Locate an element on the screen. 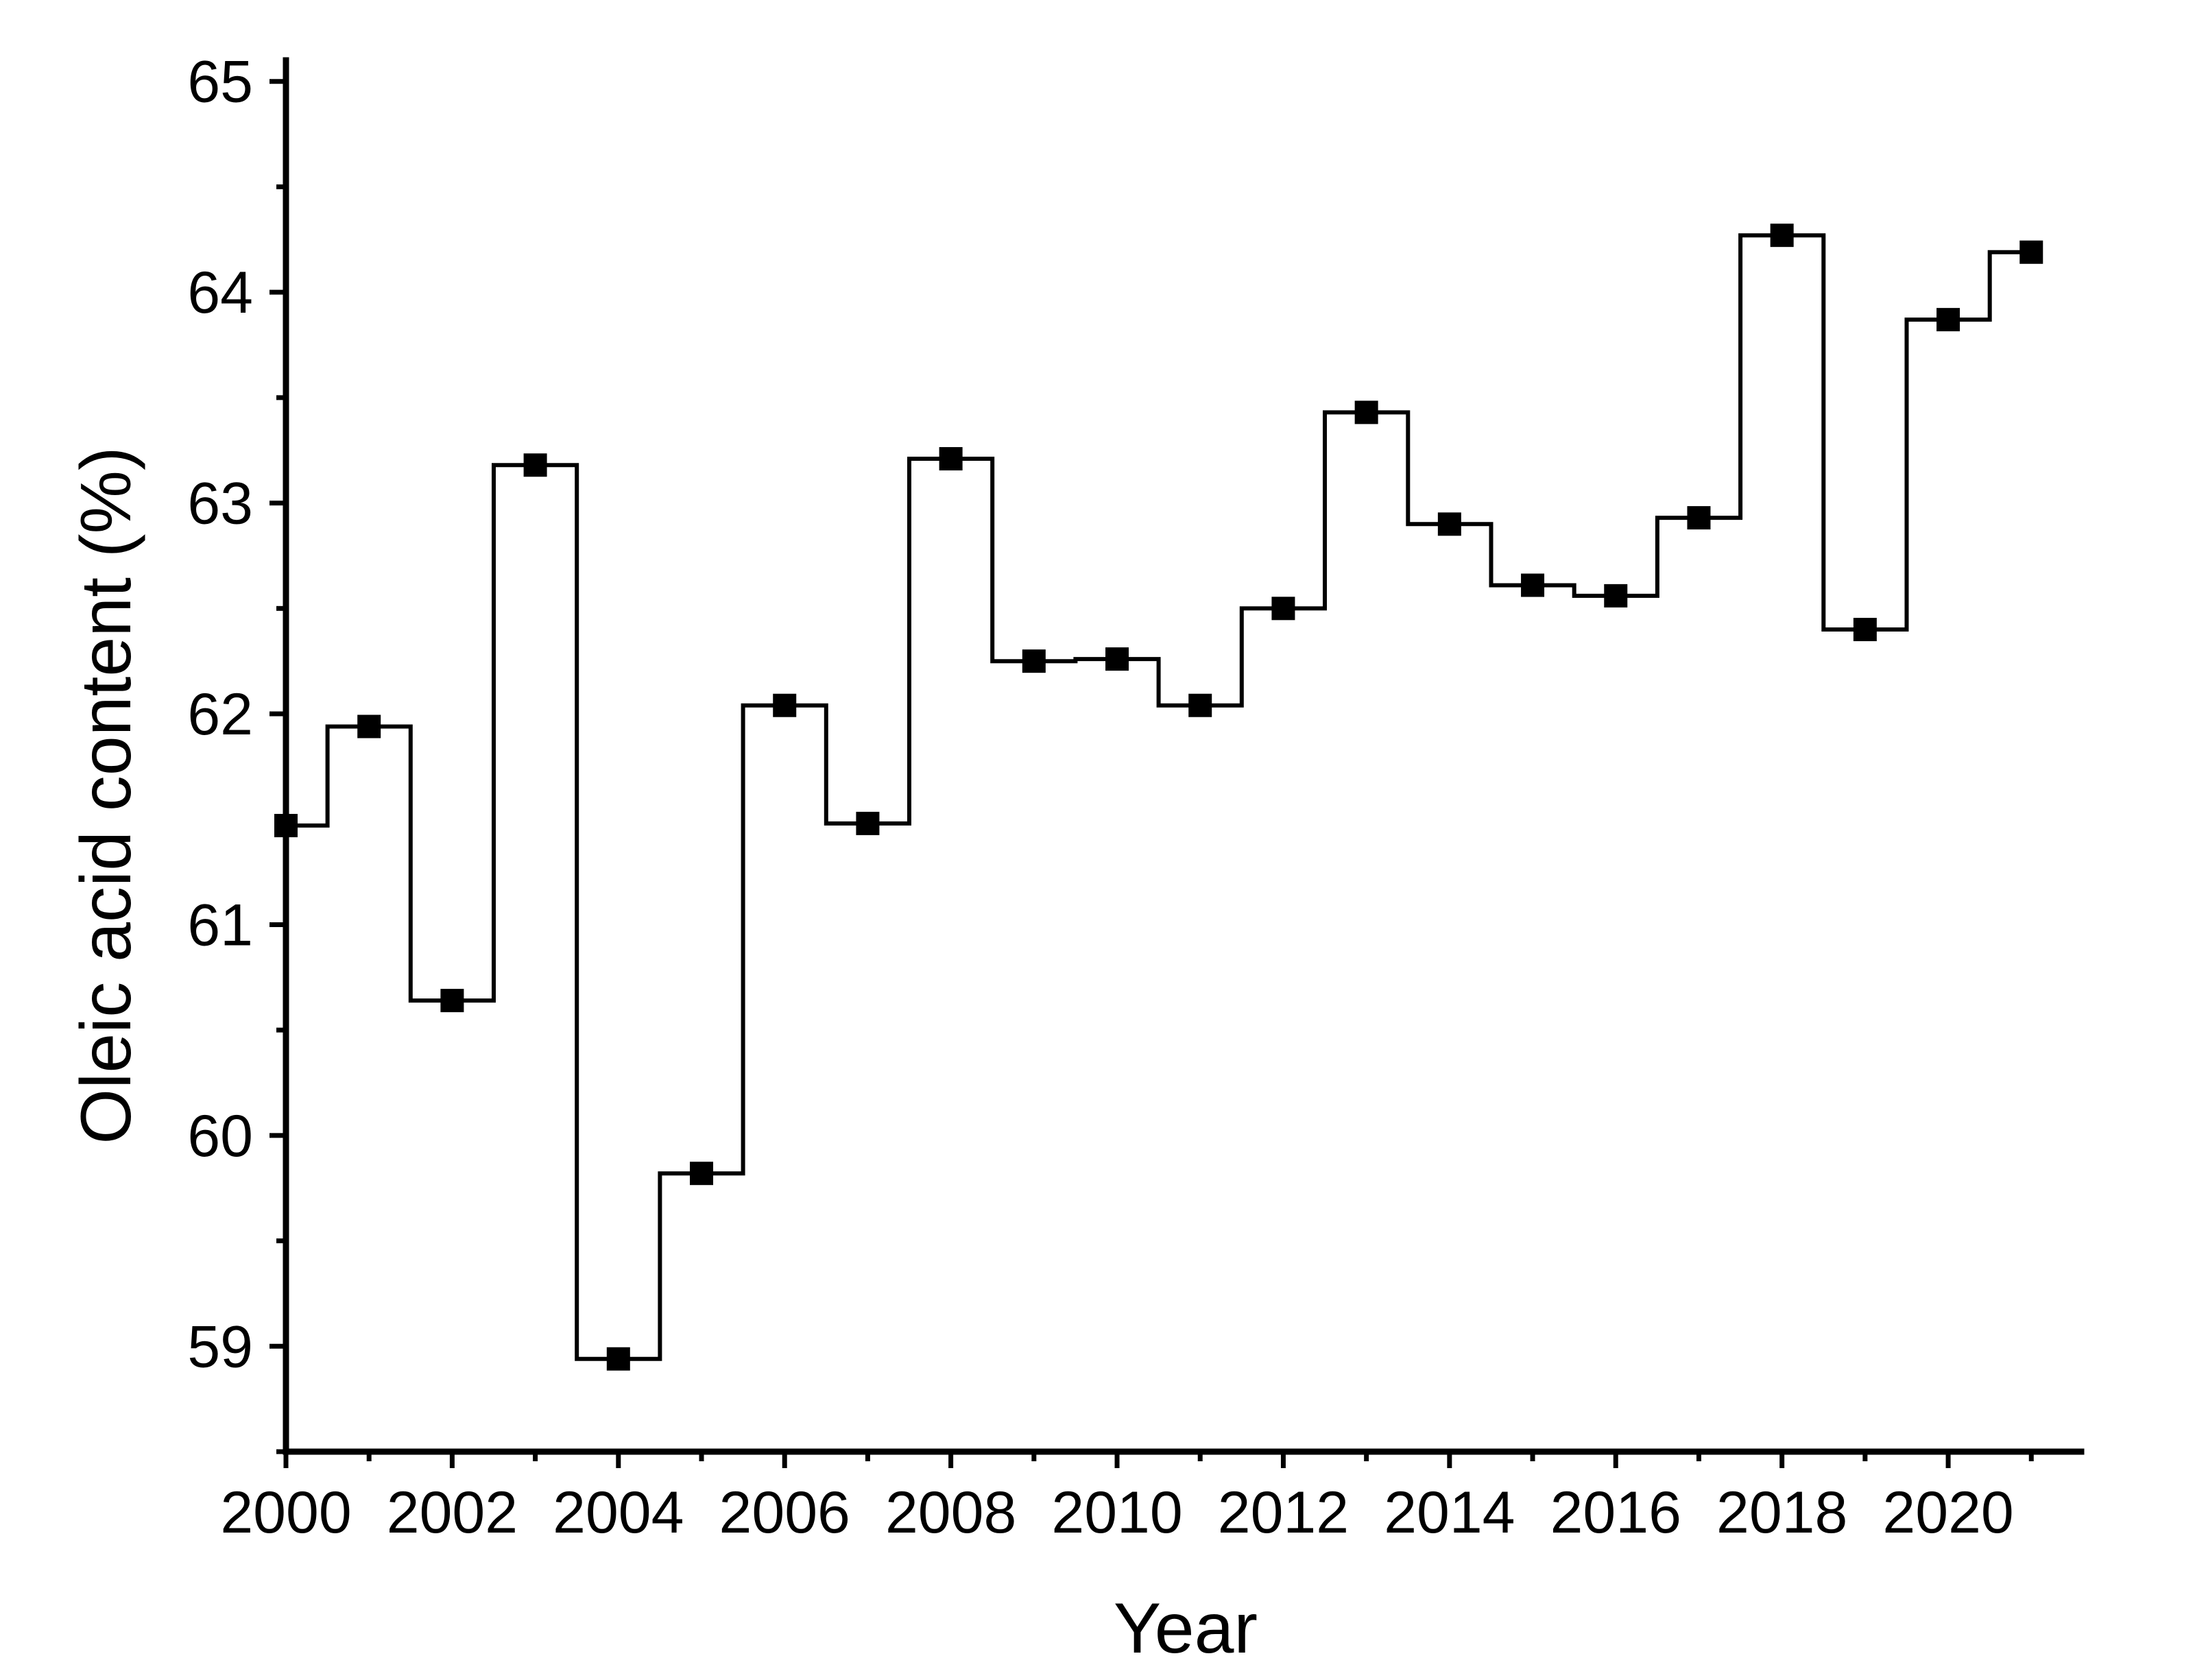 Image resolution: width=2195 pixels, height=1680 pixels. x-tick-label: 2006 is located at coordinates (784, 1513).